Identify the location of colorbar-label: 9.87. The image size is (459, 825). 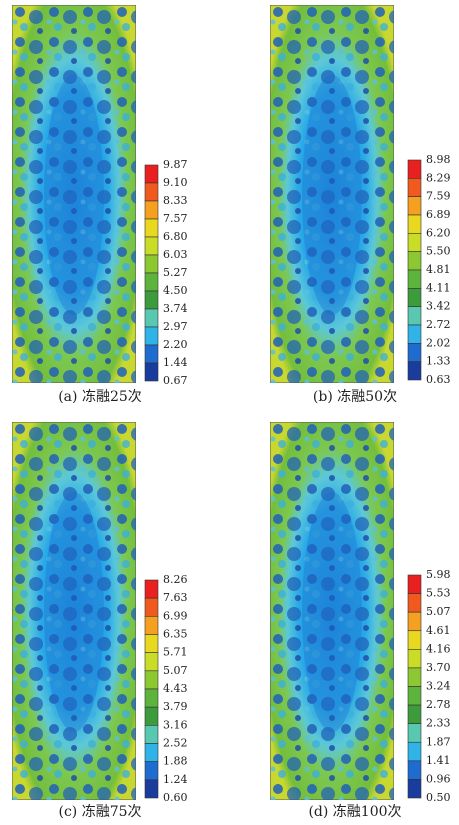
(175, 164).